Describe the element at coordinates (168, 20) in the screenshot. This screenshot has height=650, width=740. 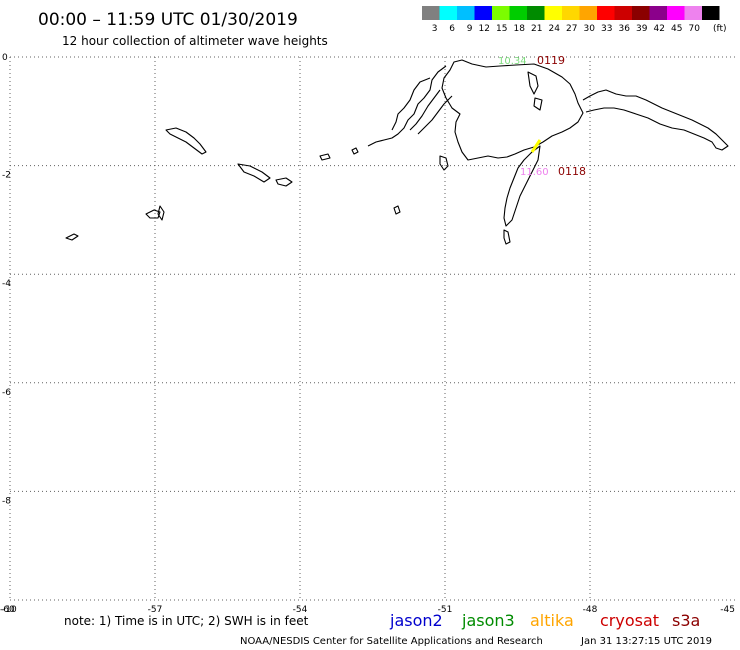
I see `page-title: 00:00 – 11:59 UTC 01/30/2019` at that location.